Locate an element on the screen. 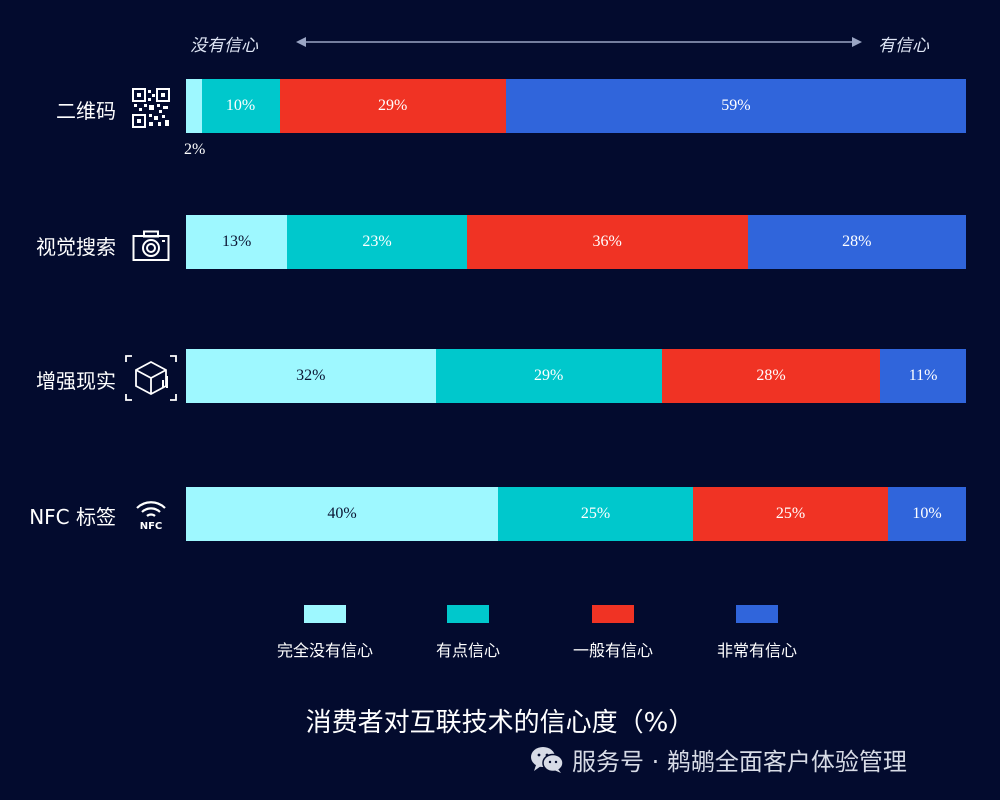  data-label: 36% is located at coordinates (607, 241).